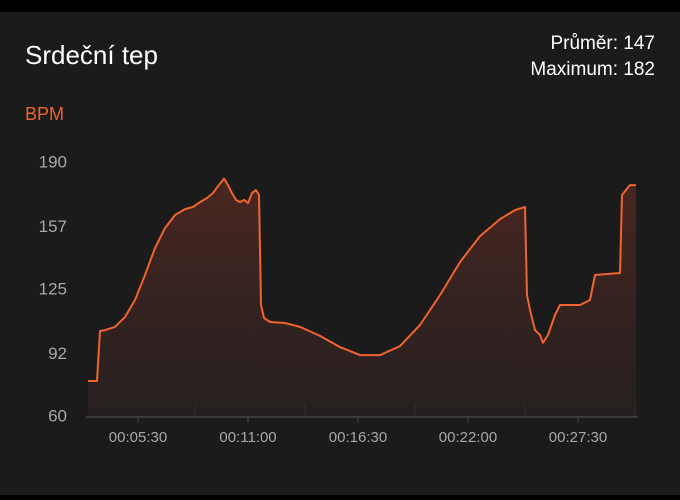  Describe the element at coordinates (91, 55) in the screenshot. I see `chart-title: Srdeční tep` at that location.